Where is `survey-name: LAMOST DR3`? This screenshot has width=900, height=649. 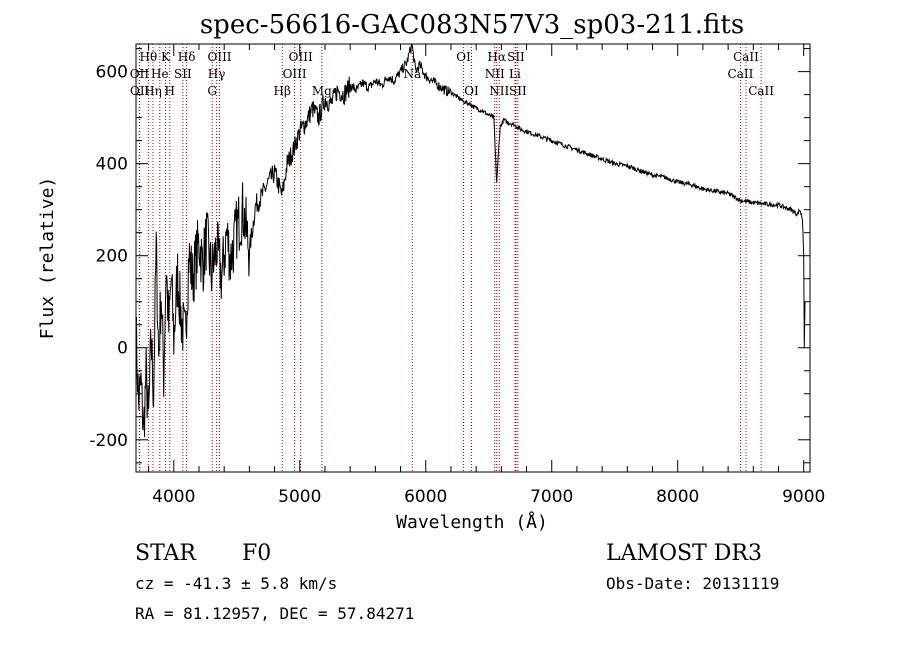 survey-name: LAMOST DR3 is located at coordinates (684, 553).